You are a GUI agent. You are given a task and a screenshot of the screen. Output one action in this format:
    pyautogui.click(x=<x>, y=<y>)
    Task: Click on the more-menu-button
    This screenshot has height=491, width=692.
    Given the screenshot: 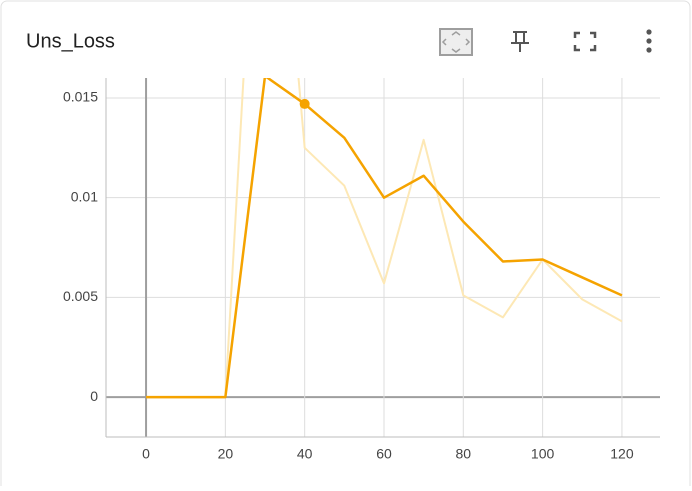 What is the action you would take?
    pyautogui.click(x=649, y=41)
    